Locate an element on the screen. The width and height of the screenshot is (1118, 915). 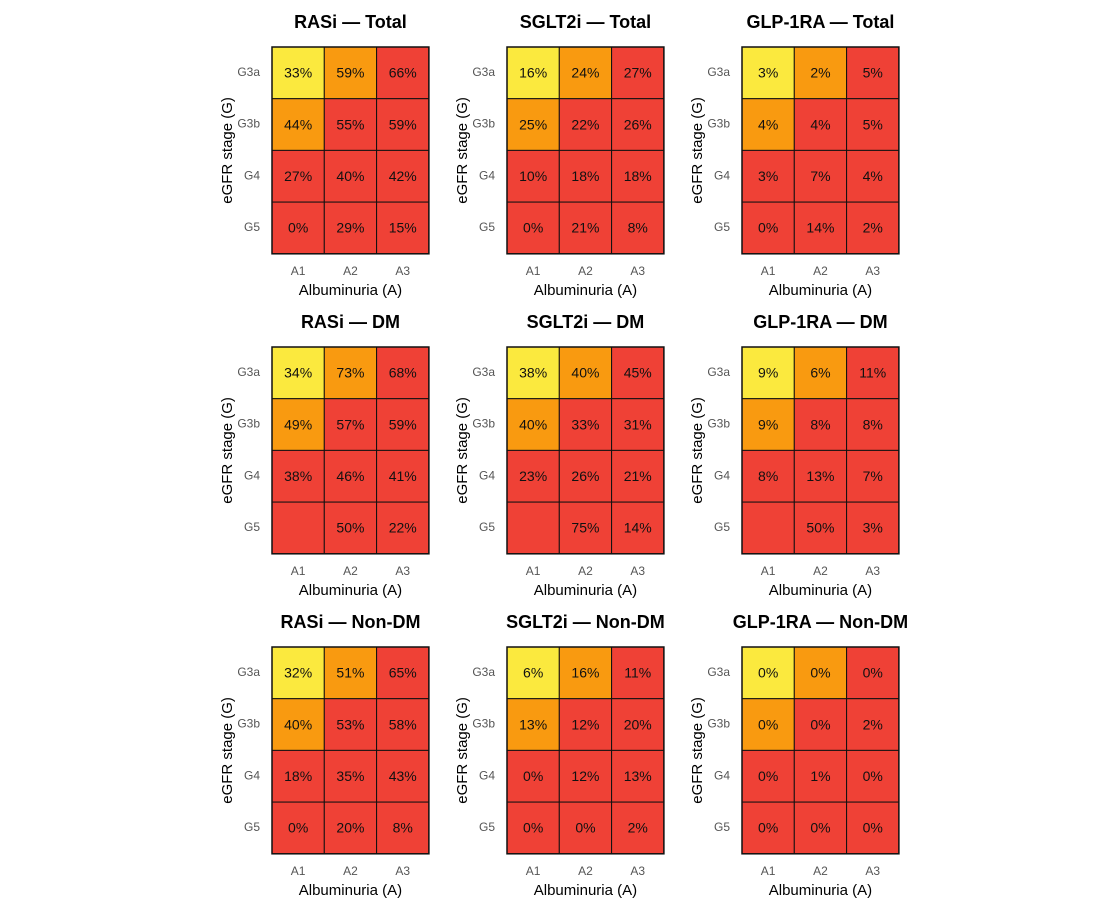
cell-value-label: 1% is located at coordinates (820, 776).